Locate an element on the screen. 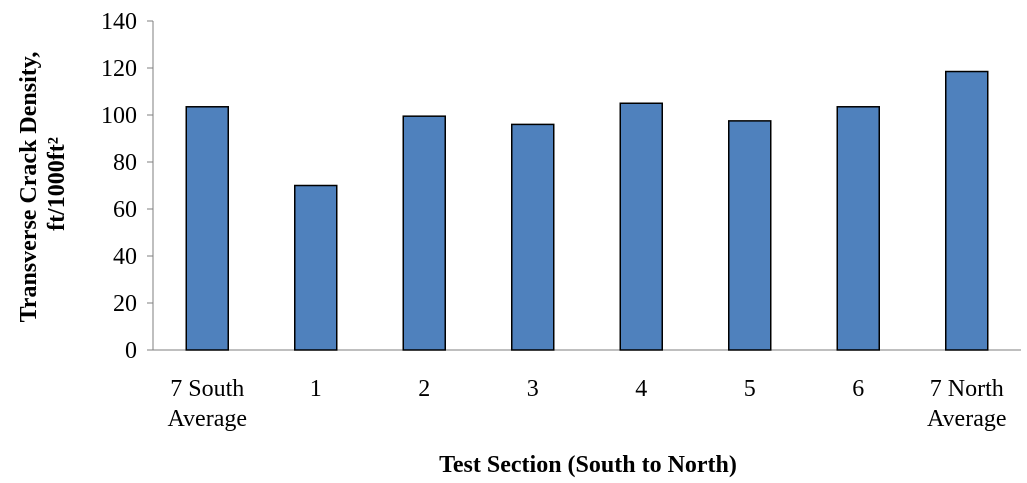 This screenshot has width=1027, height=483. x-tick-label: 4 is located at coordinates (641, 389).